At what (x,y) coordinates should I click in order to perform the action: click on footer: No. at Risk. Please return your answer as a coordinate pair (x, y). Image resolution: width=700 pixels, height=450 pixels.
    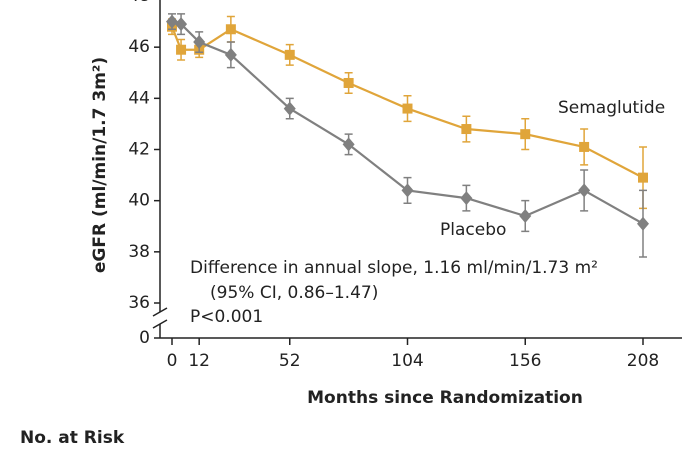
    Looking at the image, I should click on (72, 438).